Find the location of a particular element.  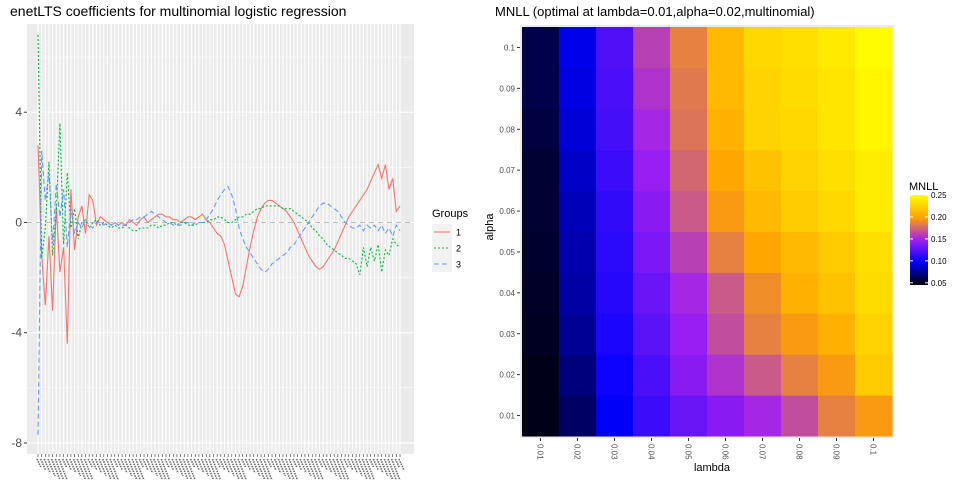

lambda-tick-label: 0.09 is located at coordinates (836, 452).